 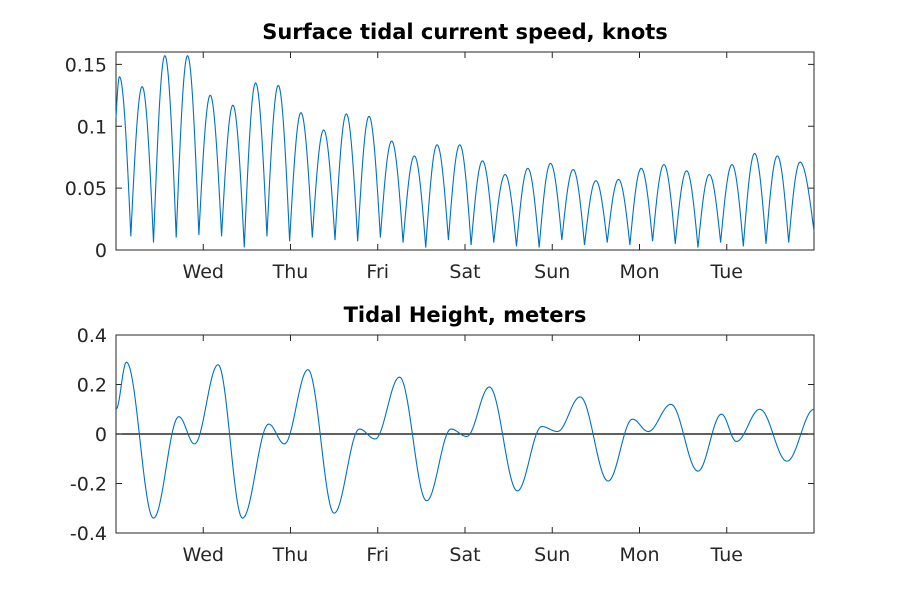 What do you see at coordinates (92, 386) in the screenshot?
I see `y-tick-label: 0.2` at bounding box center [92, 386].